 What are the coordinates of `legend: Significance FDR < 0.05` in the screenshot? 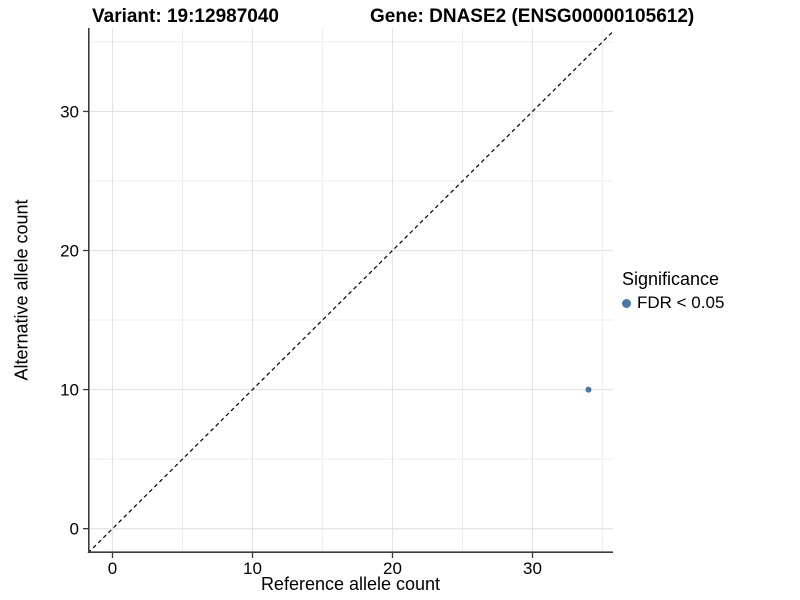 It's located at (673, 291).